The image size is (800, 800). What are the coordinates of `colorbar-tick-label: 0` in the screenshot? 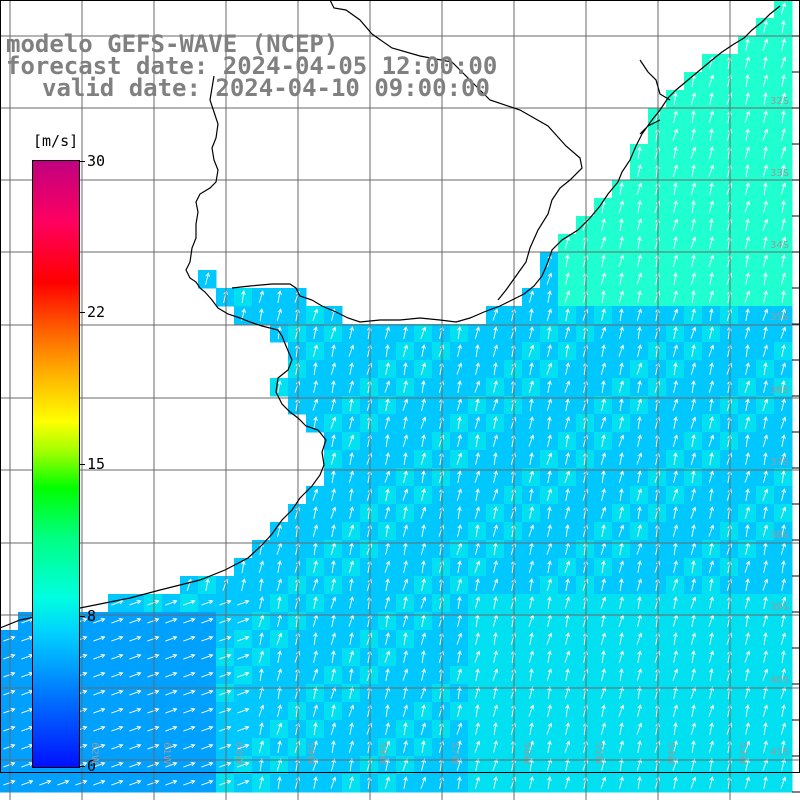 It's located at (92, 766).